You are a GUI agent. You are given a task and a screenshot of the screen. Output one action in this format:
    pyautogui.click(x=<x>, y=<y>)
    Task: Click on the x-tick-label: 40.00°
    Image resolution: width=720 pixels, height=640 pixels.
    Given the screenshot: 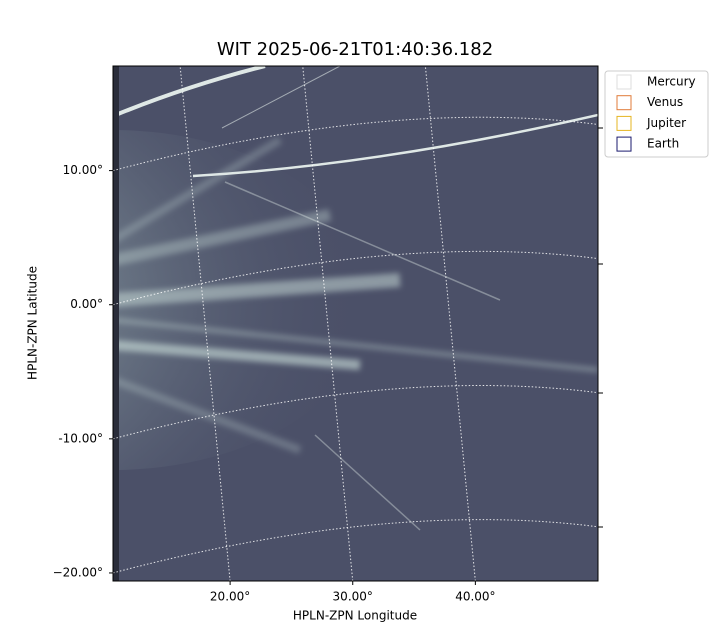 What is the action you would take?
    pyautogui.click(x=475, y=597)
    